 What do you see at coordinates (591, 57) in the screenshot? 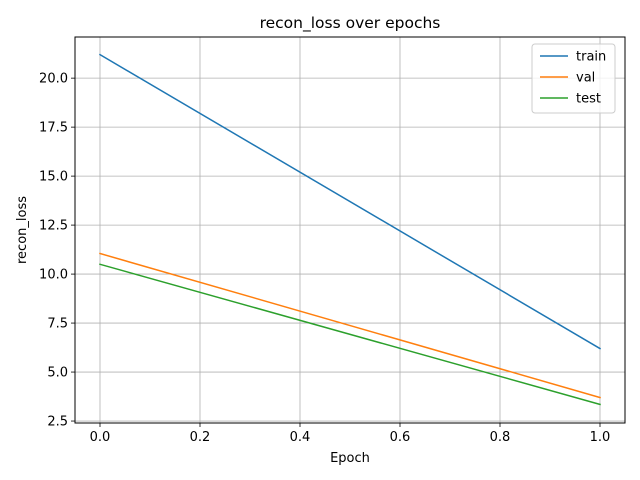
I see `legend-label-train: train` at bounding box center [591, 57].